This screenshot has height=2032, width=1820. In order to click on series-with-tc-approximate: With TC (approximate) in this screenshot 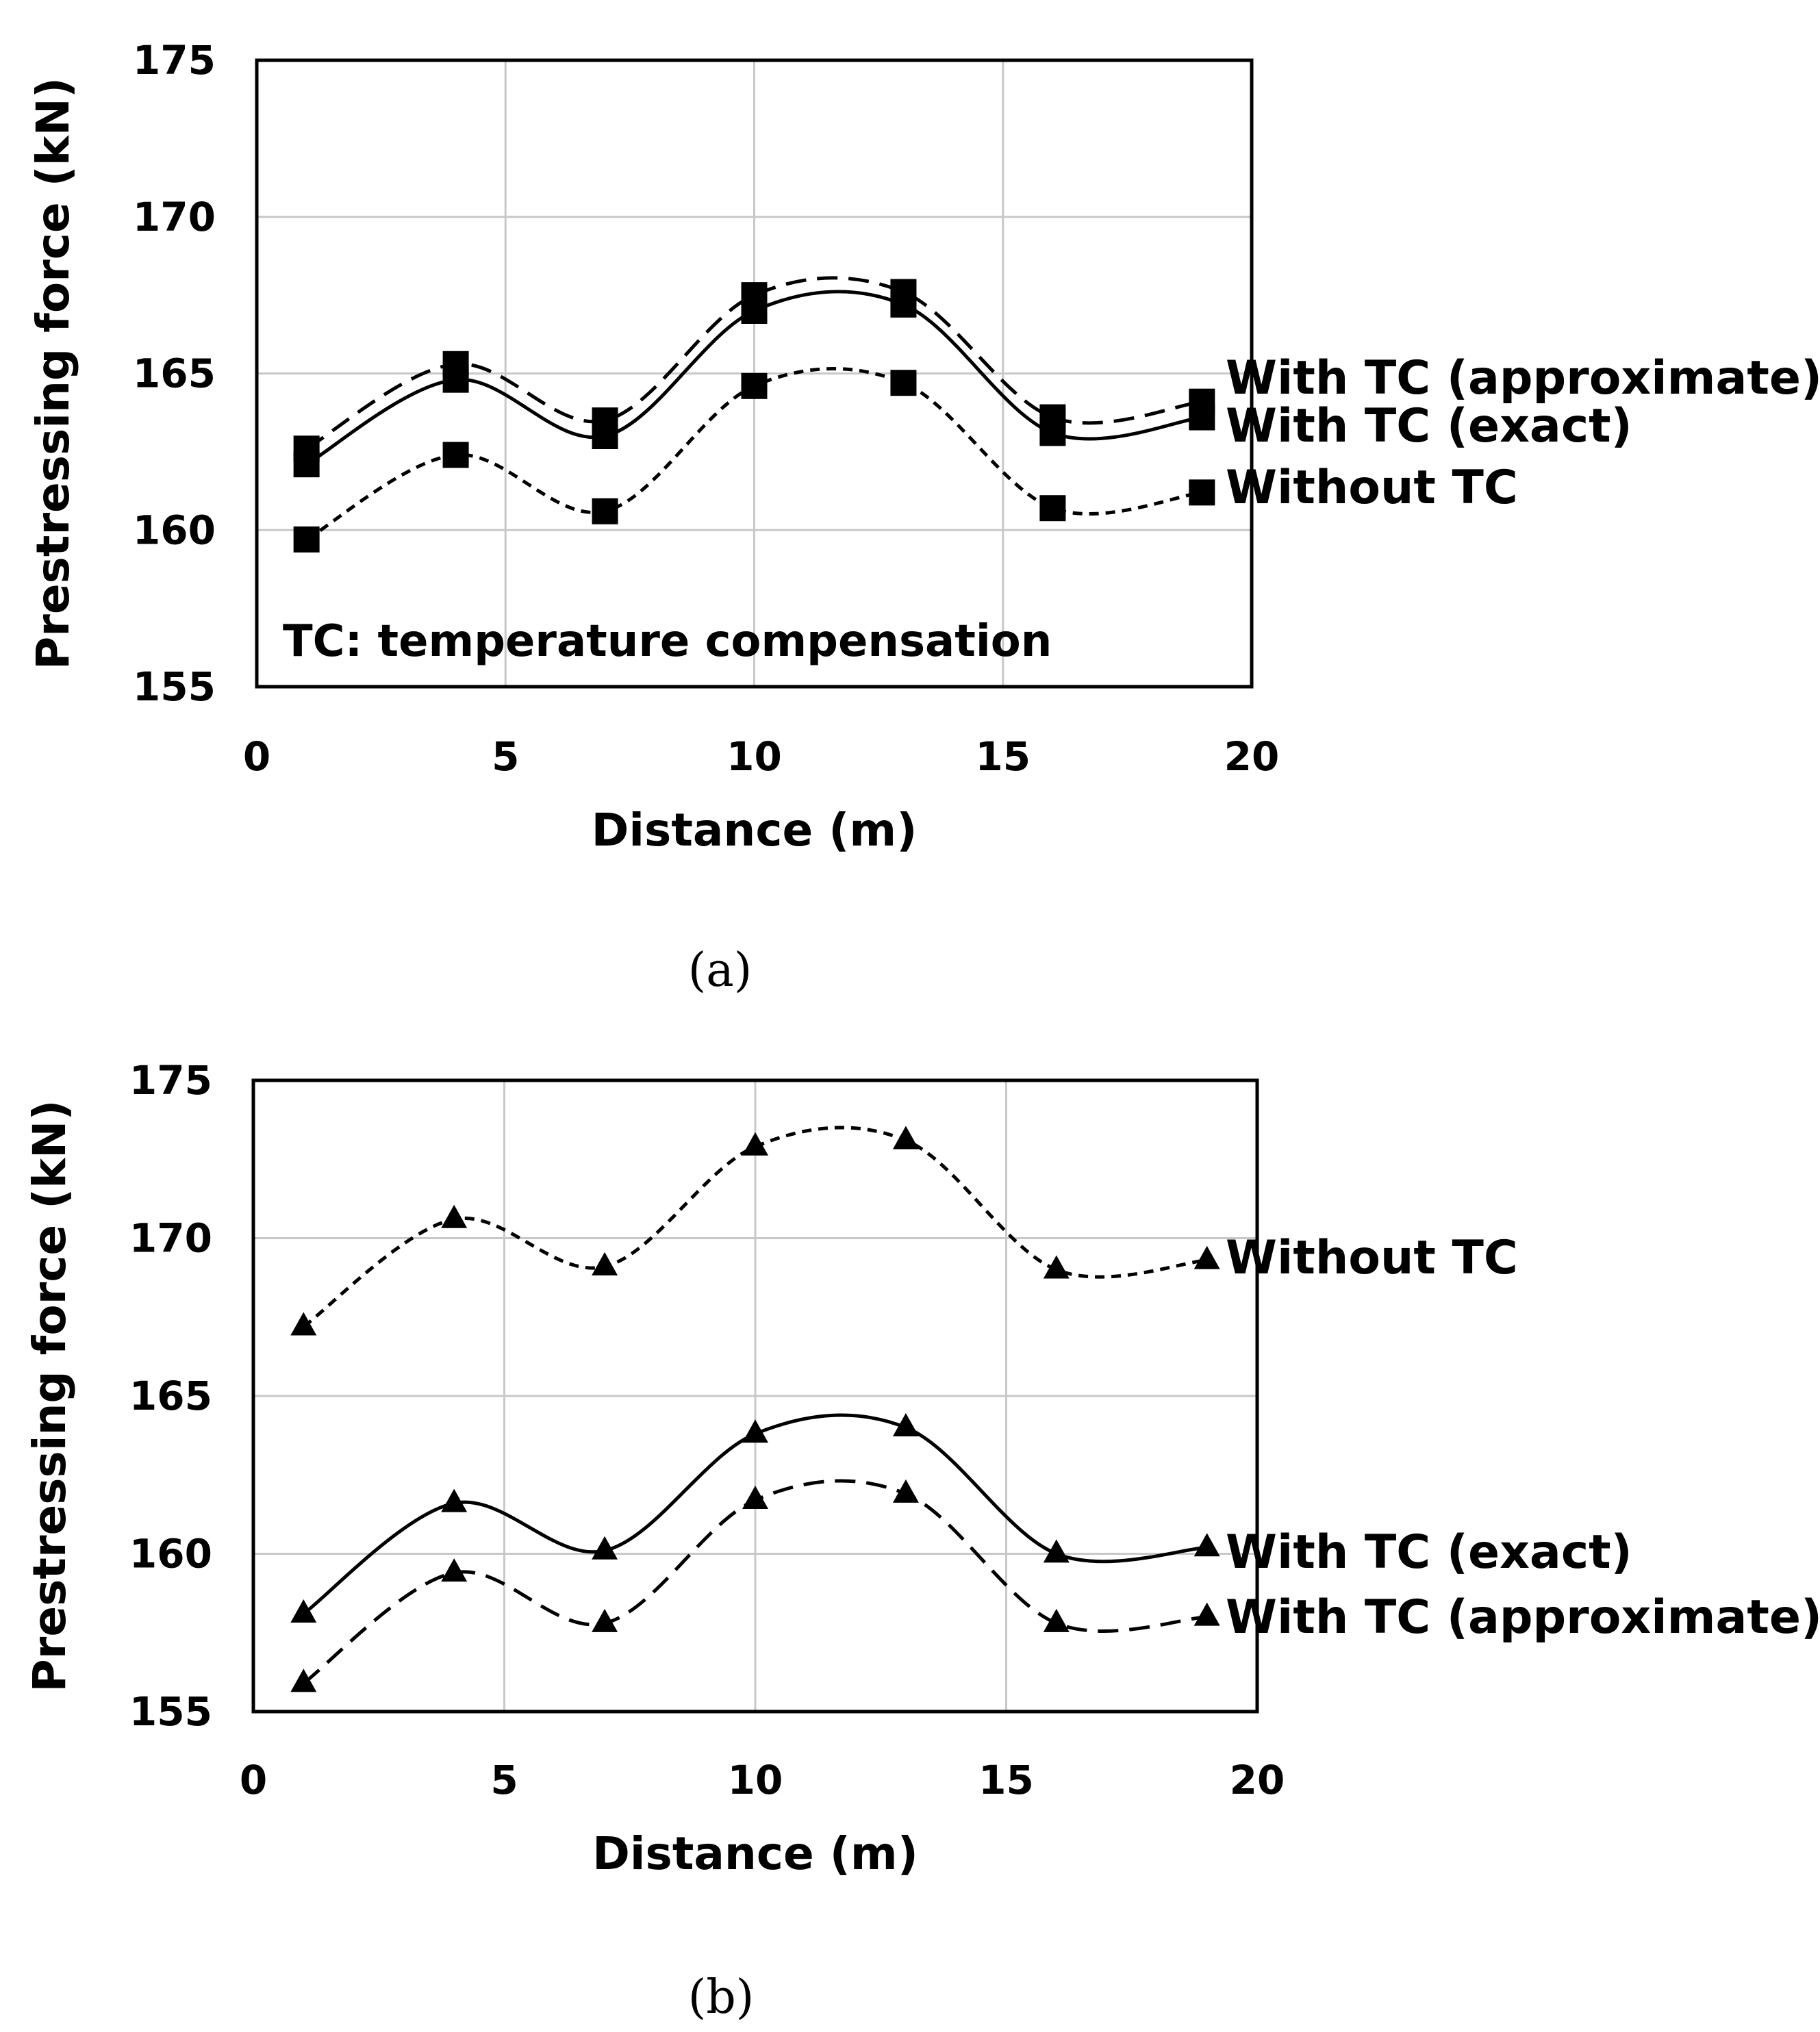, I will do `click(1055, 1585)`.